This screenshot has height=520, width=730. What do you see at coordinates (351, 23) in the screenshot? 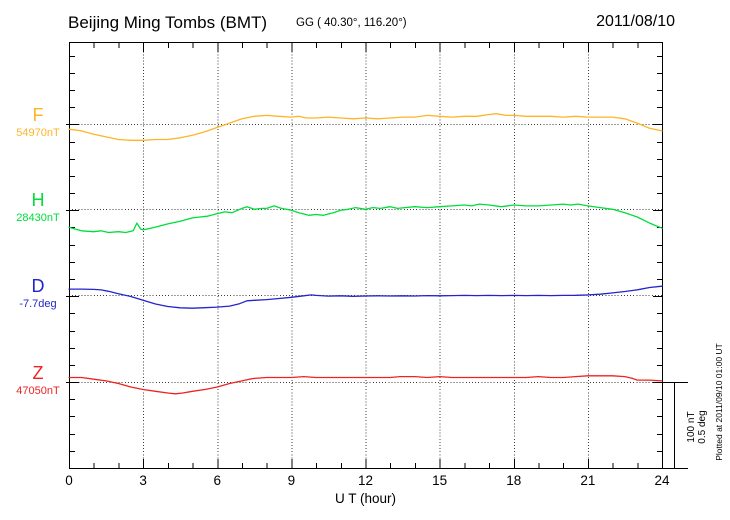
I see `station-coordinates: GG ( 40.30°, 116.20°)` at bounding box center [351, 23].